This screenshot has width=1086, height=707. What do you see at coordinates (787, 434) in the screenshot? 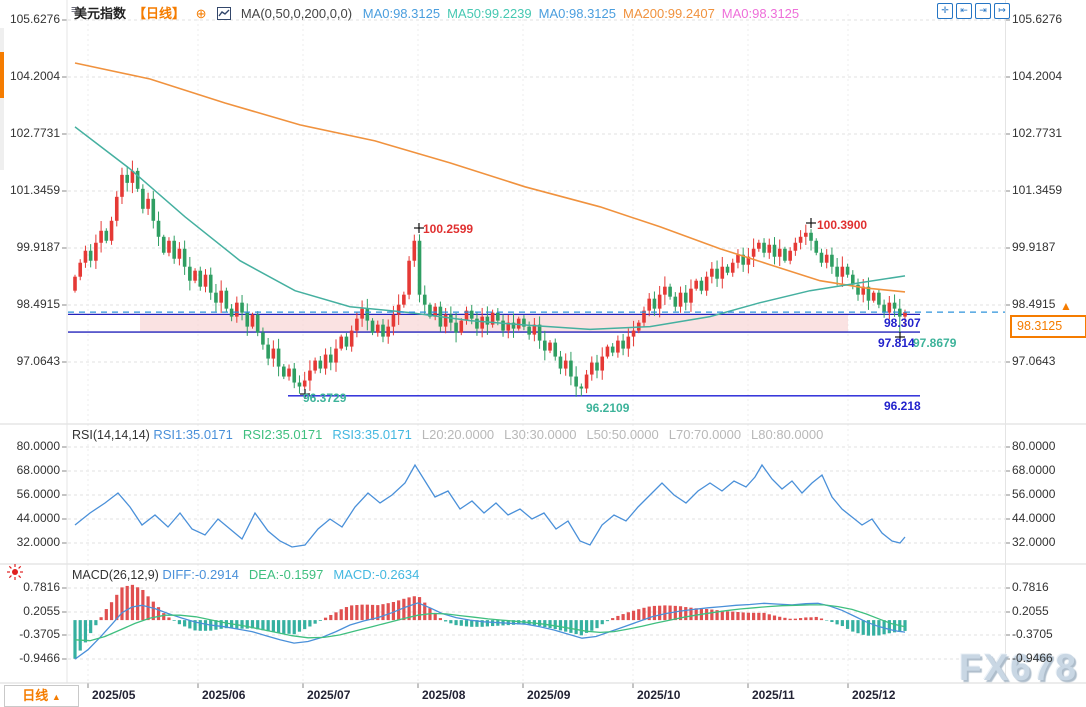
I see `rsi-legend-item: L80:80.0000` at bounding box center [787, 434].